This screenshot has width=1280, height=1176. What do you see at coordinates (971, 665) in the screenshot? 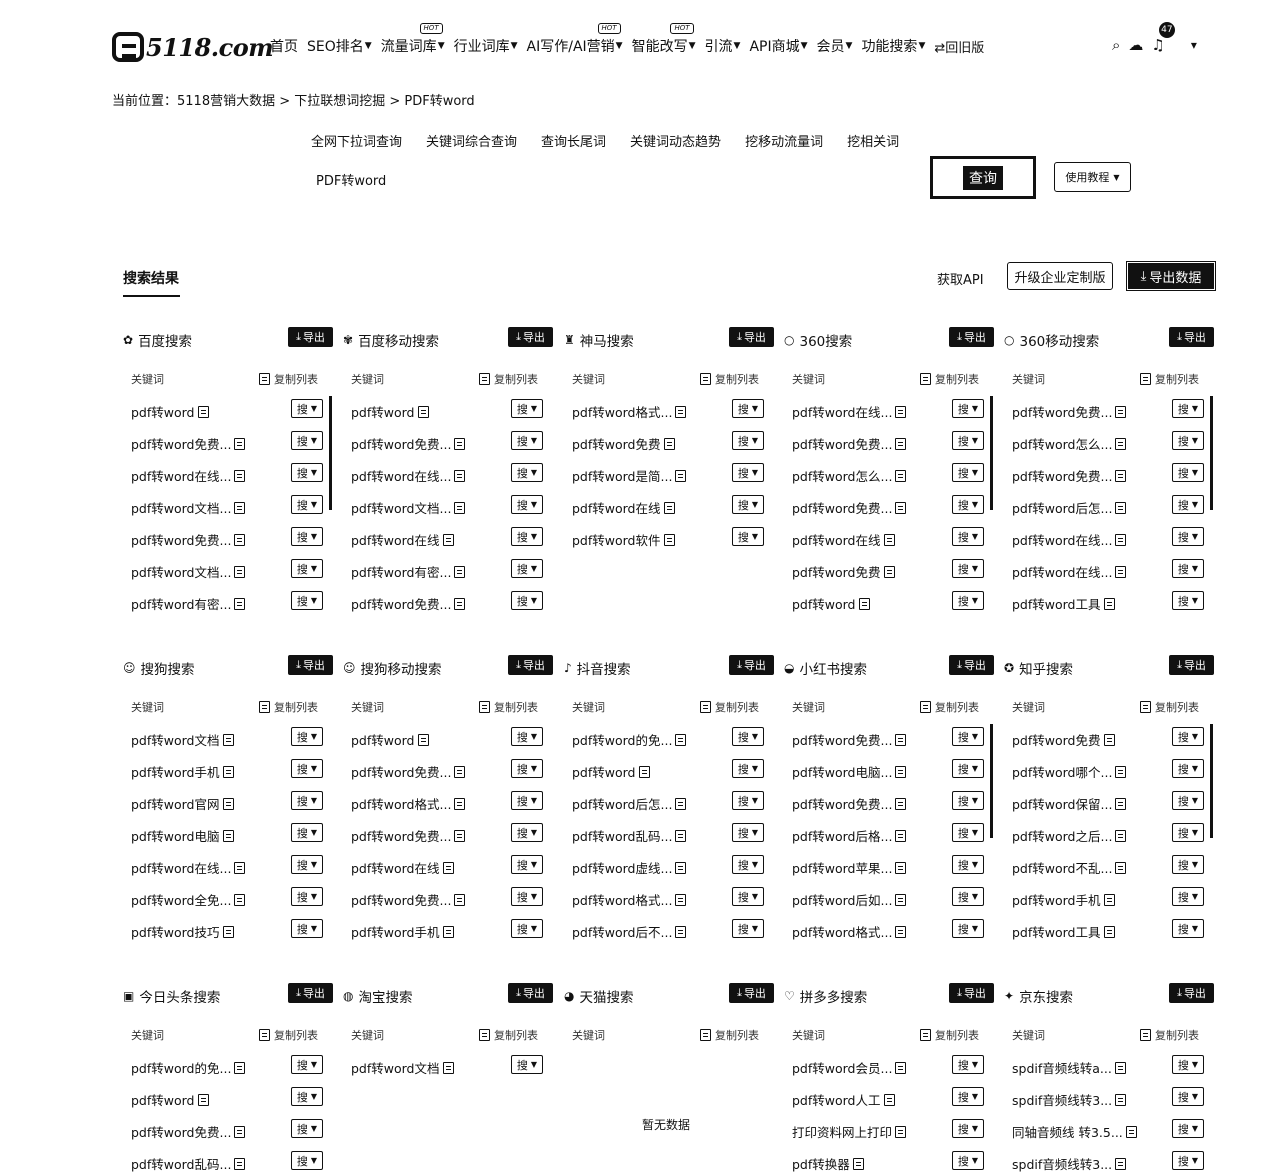
I see `export-button: ⤓ 导出` at bounding box center [971, 665].